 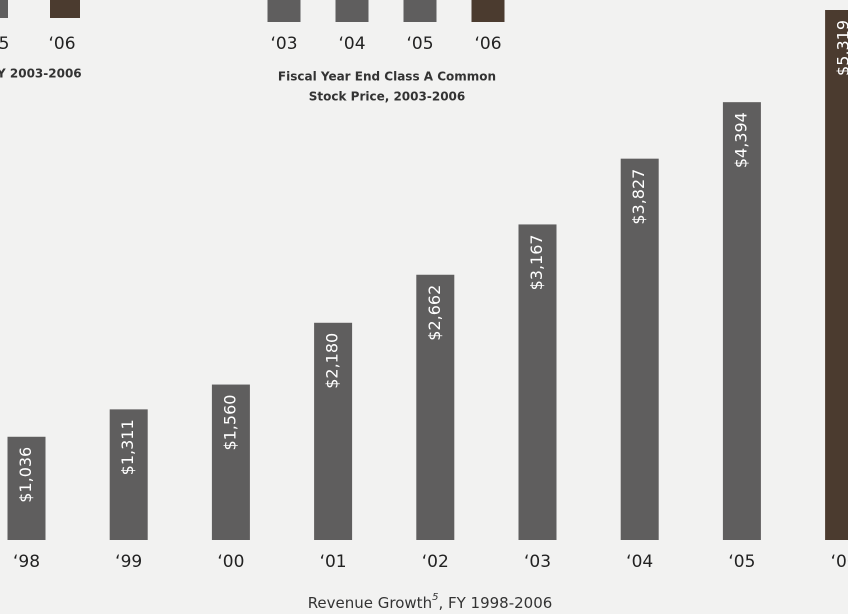 What do you see at coordinates (25, 475) in the screenshot?
I see `value-label: $1,036` at bounding box center [25, 475].